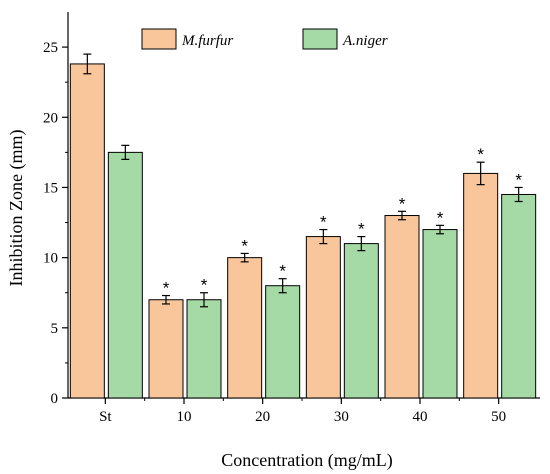 This screenshot has height=474, width=550. I want to click on x-tick-label: 40, so click(420, 417).